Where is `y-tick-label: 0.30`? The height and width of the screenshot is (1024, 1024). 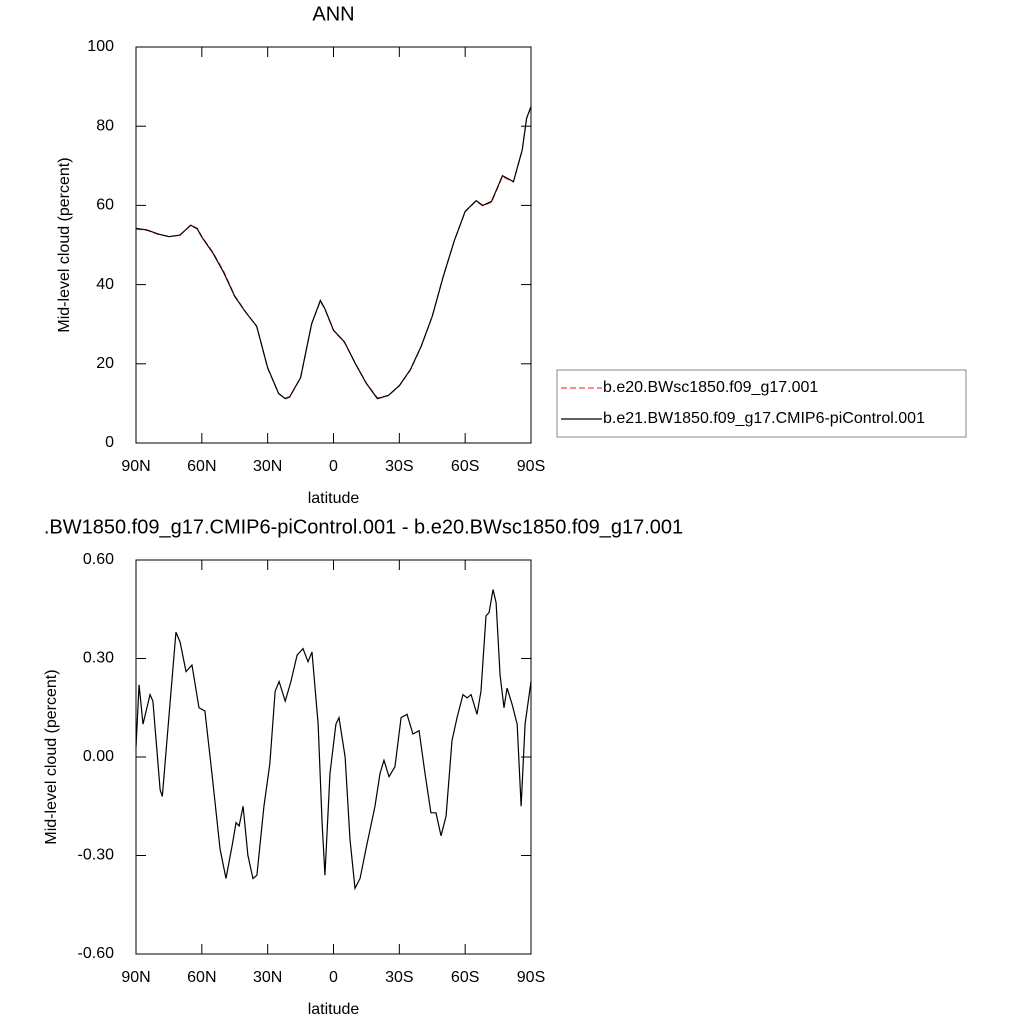
y-tick-label: 0.30 is located at coordinates (98, 658).